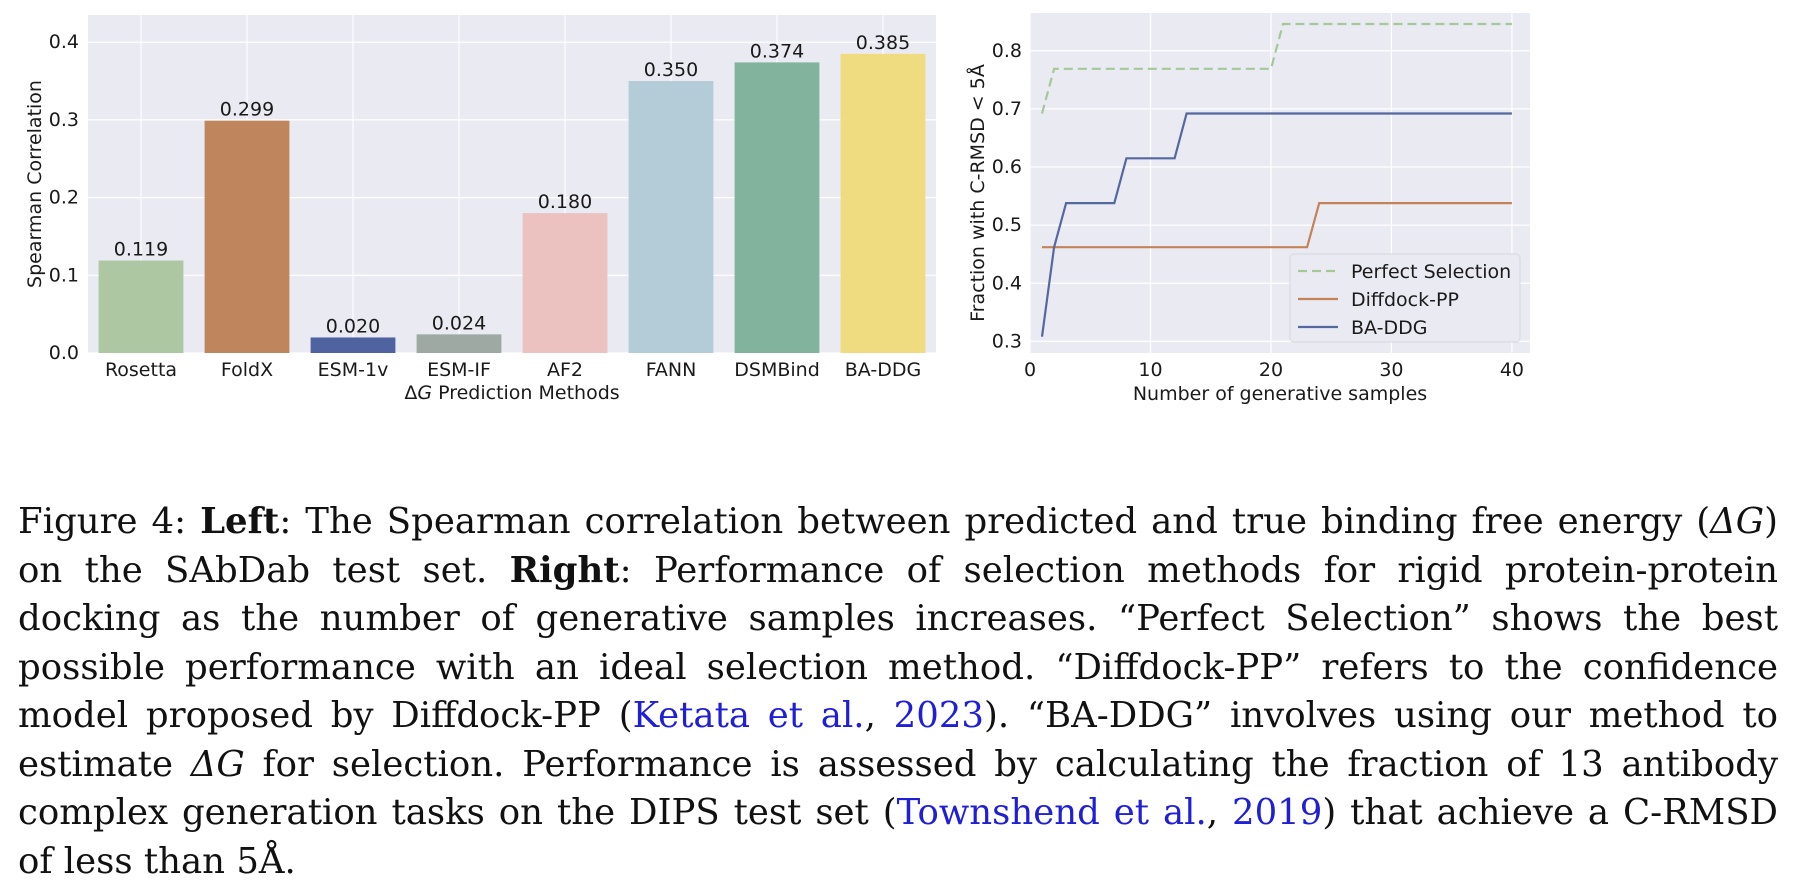  I want to click on caption-right-label: Right, so click(564, 570).